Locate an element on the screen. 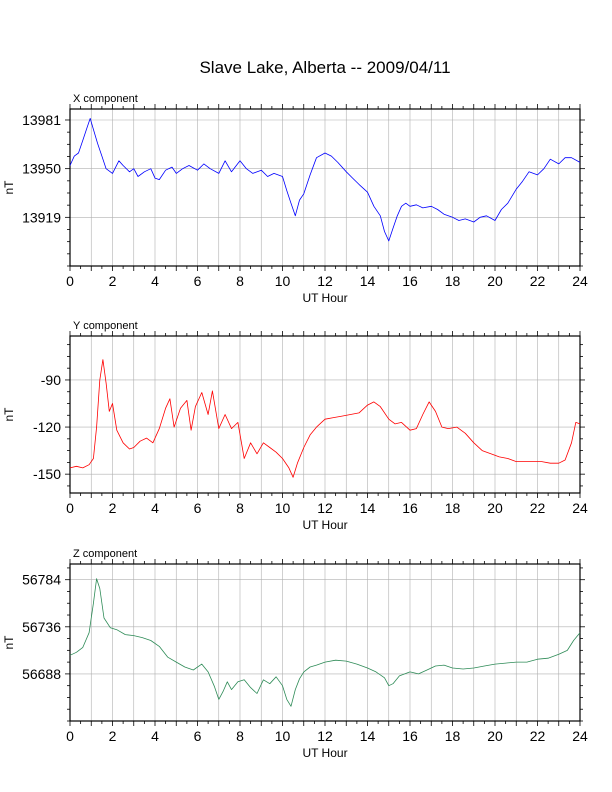  y-tick-label: 56784 is located at coordinates (41, 580).